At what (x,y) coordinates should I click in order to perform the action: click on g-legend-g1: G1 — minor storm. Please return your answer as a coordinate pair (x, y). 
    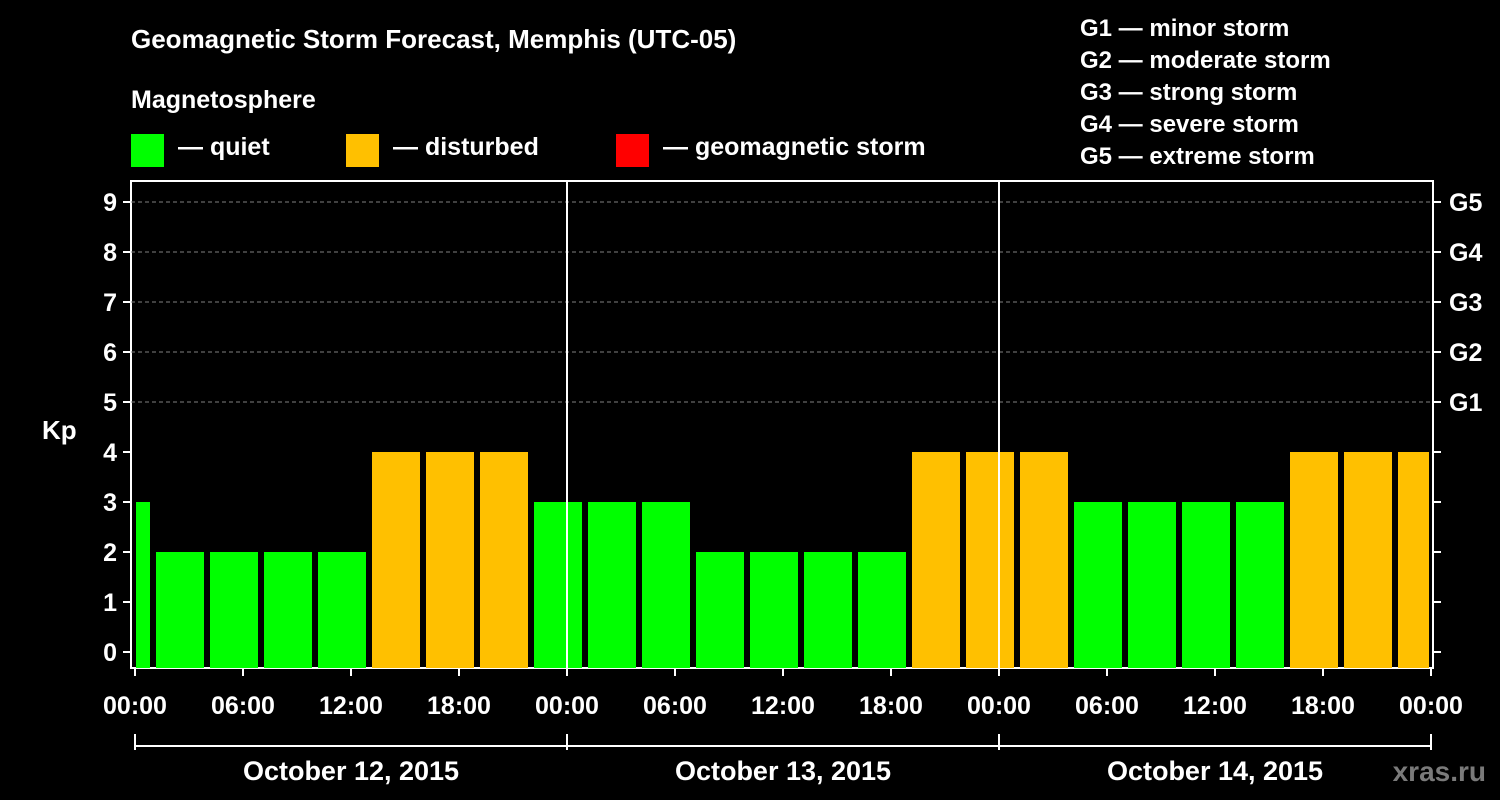
    Looking at the image, I should click on (1185, 28).